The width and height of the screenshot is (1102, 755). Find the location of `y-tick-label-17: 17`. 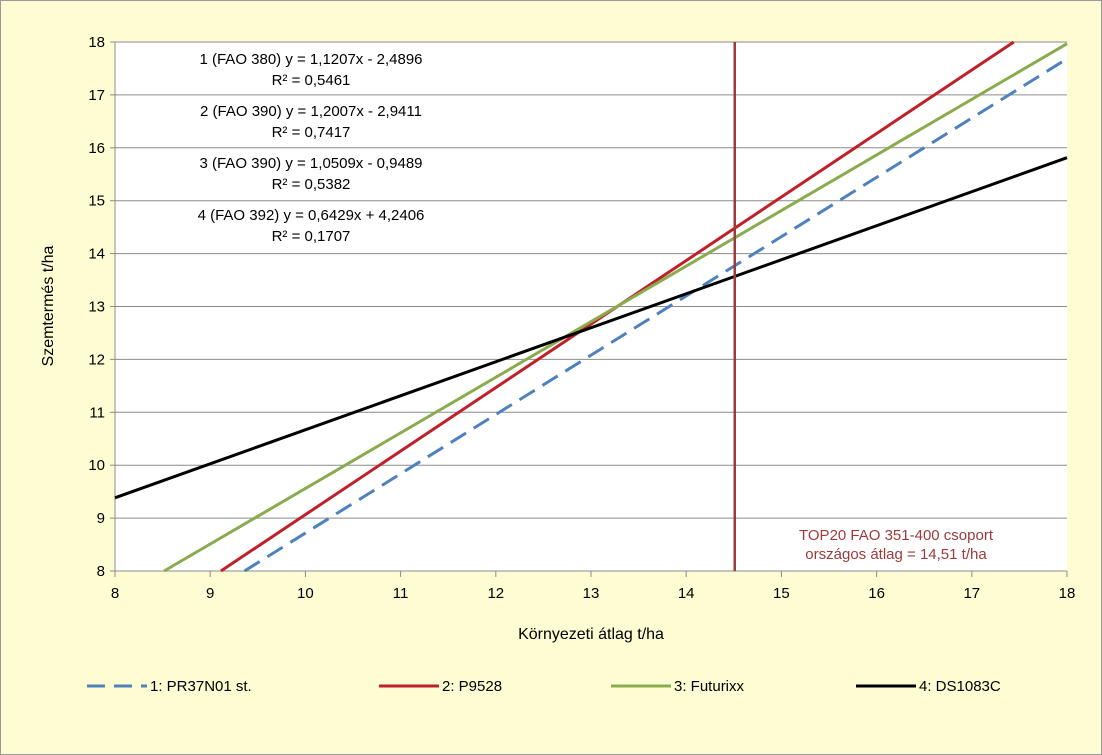

y-tick-label-17: 17 is located at coordinates (96, 95).